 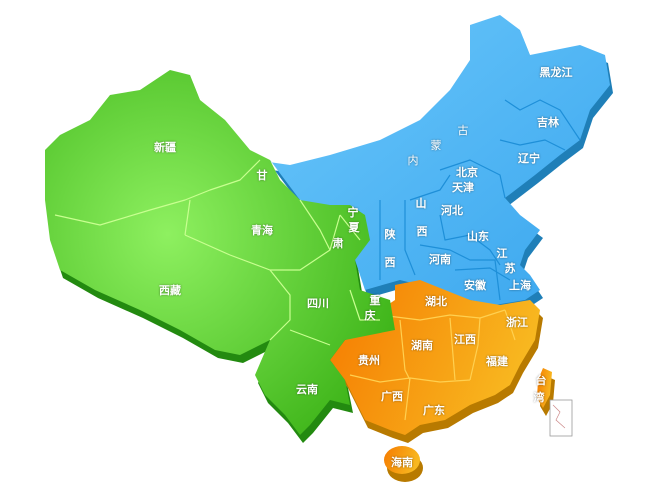 What do you see at coordinates (556, 72) in the screenshot?
I see `label-heilongjiang: 黑龙江` at bounding box center [556, 72].